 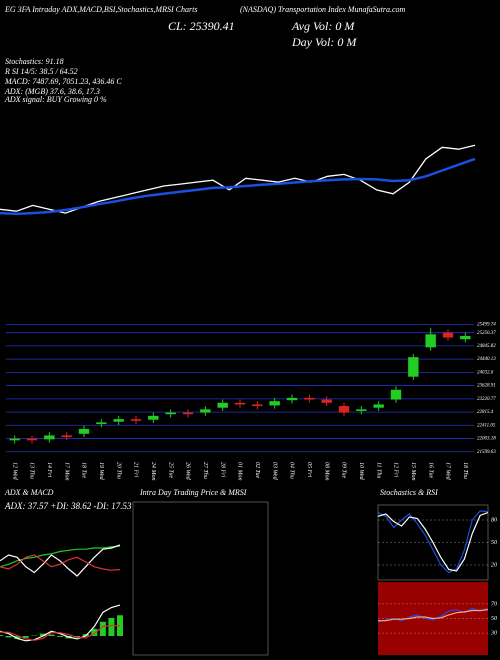 I want to click on annotation: Avg Vol: 0 M, so click(x=323, y=26).